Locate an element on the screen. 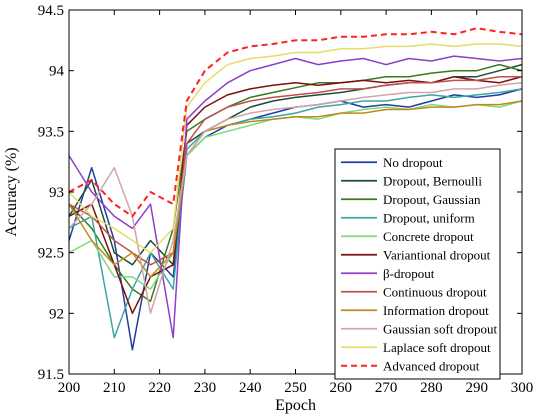 The image size is (533, 419). x-tick-label: 290 is located at coordinates (476, 388).